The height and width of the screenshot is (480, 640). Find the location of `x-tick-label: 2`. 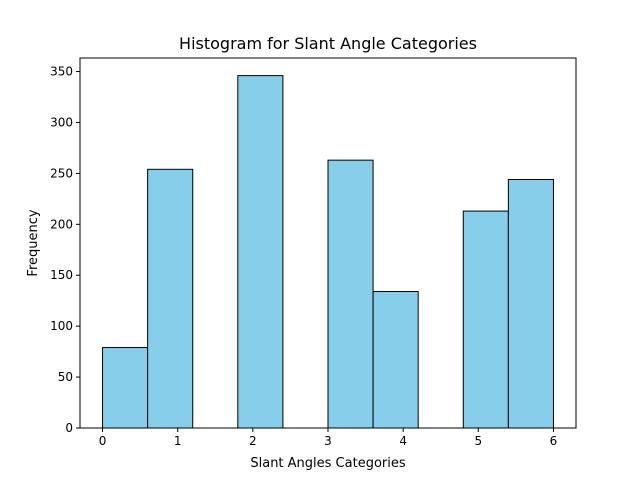

x-tick-label: 2 is located at coordinates (253, 441).